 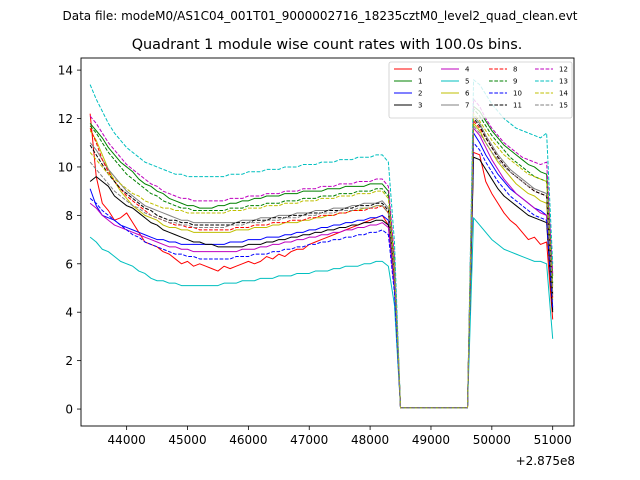 I want to click on x-tick-label: 51000, so click(x=553, y=440).